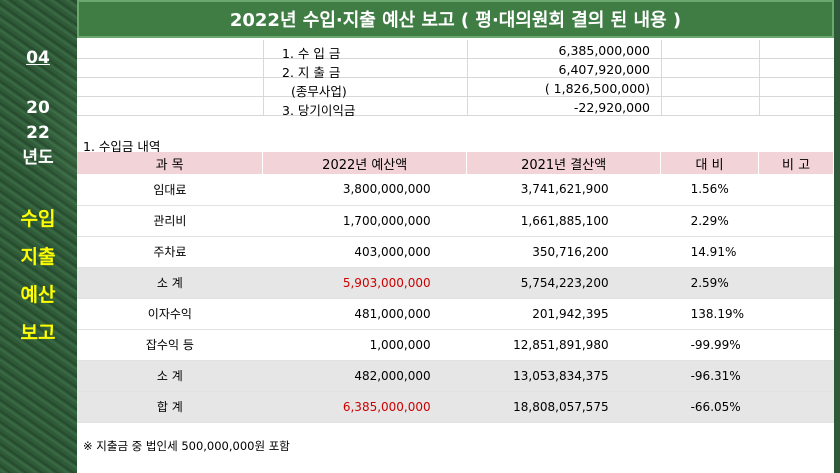 The width and height of the screenshot is (840, 473). What do you see at coordinates (611, 107) in the screenshot?
I see `summary-value: -22,920,000` at bounding box center [611, 107].